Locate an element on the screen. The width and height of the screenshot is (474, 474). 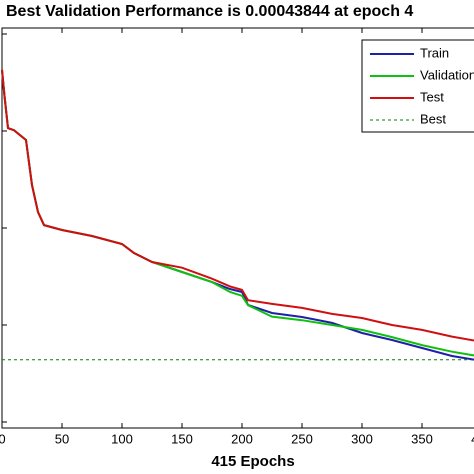
x-tick-label: 50 is located at coordinates (62, 438).